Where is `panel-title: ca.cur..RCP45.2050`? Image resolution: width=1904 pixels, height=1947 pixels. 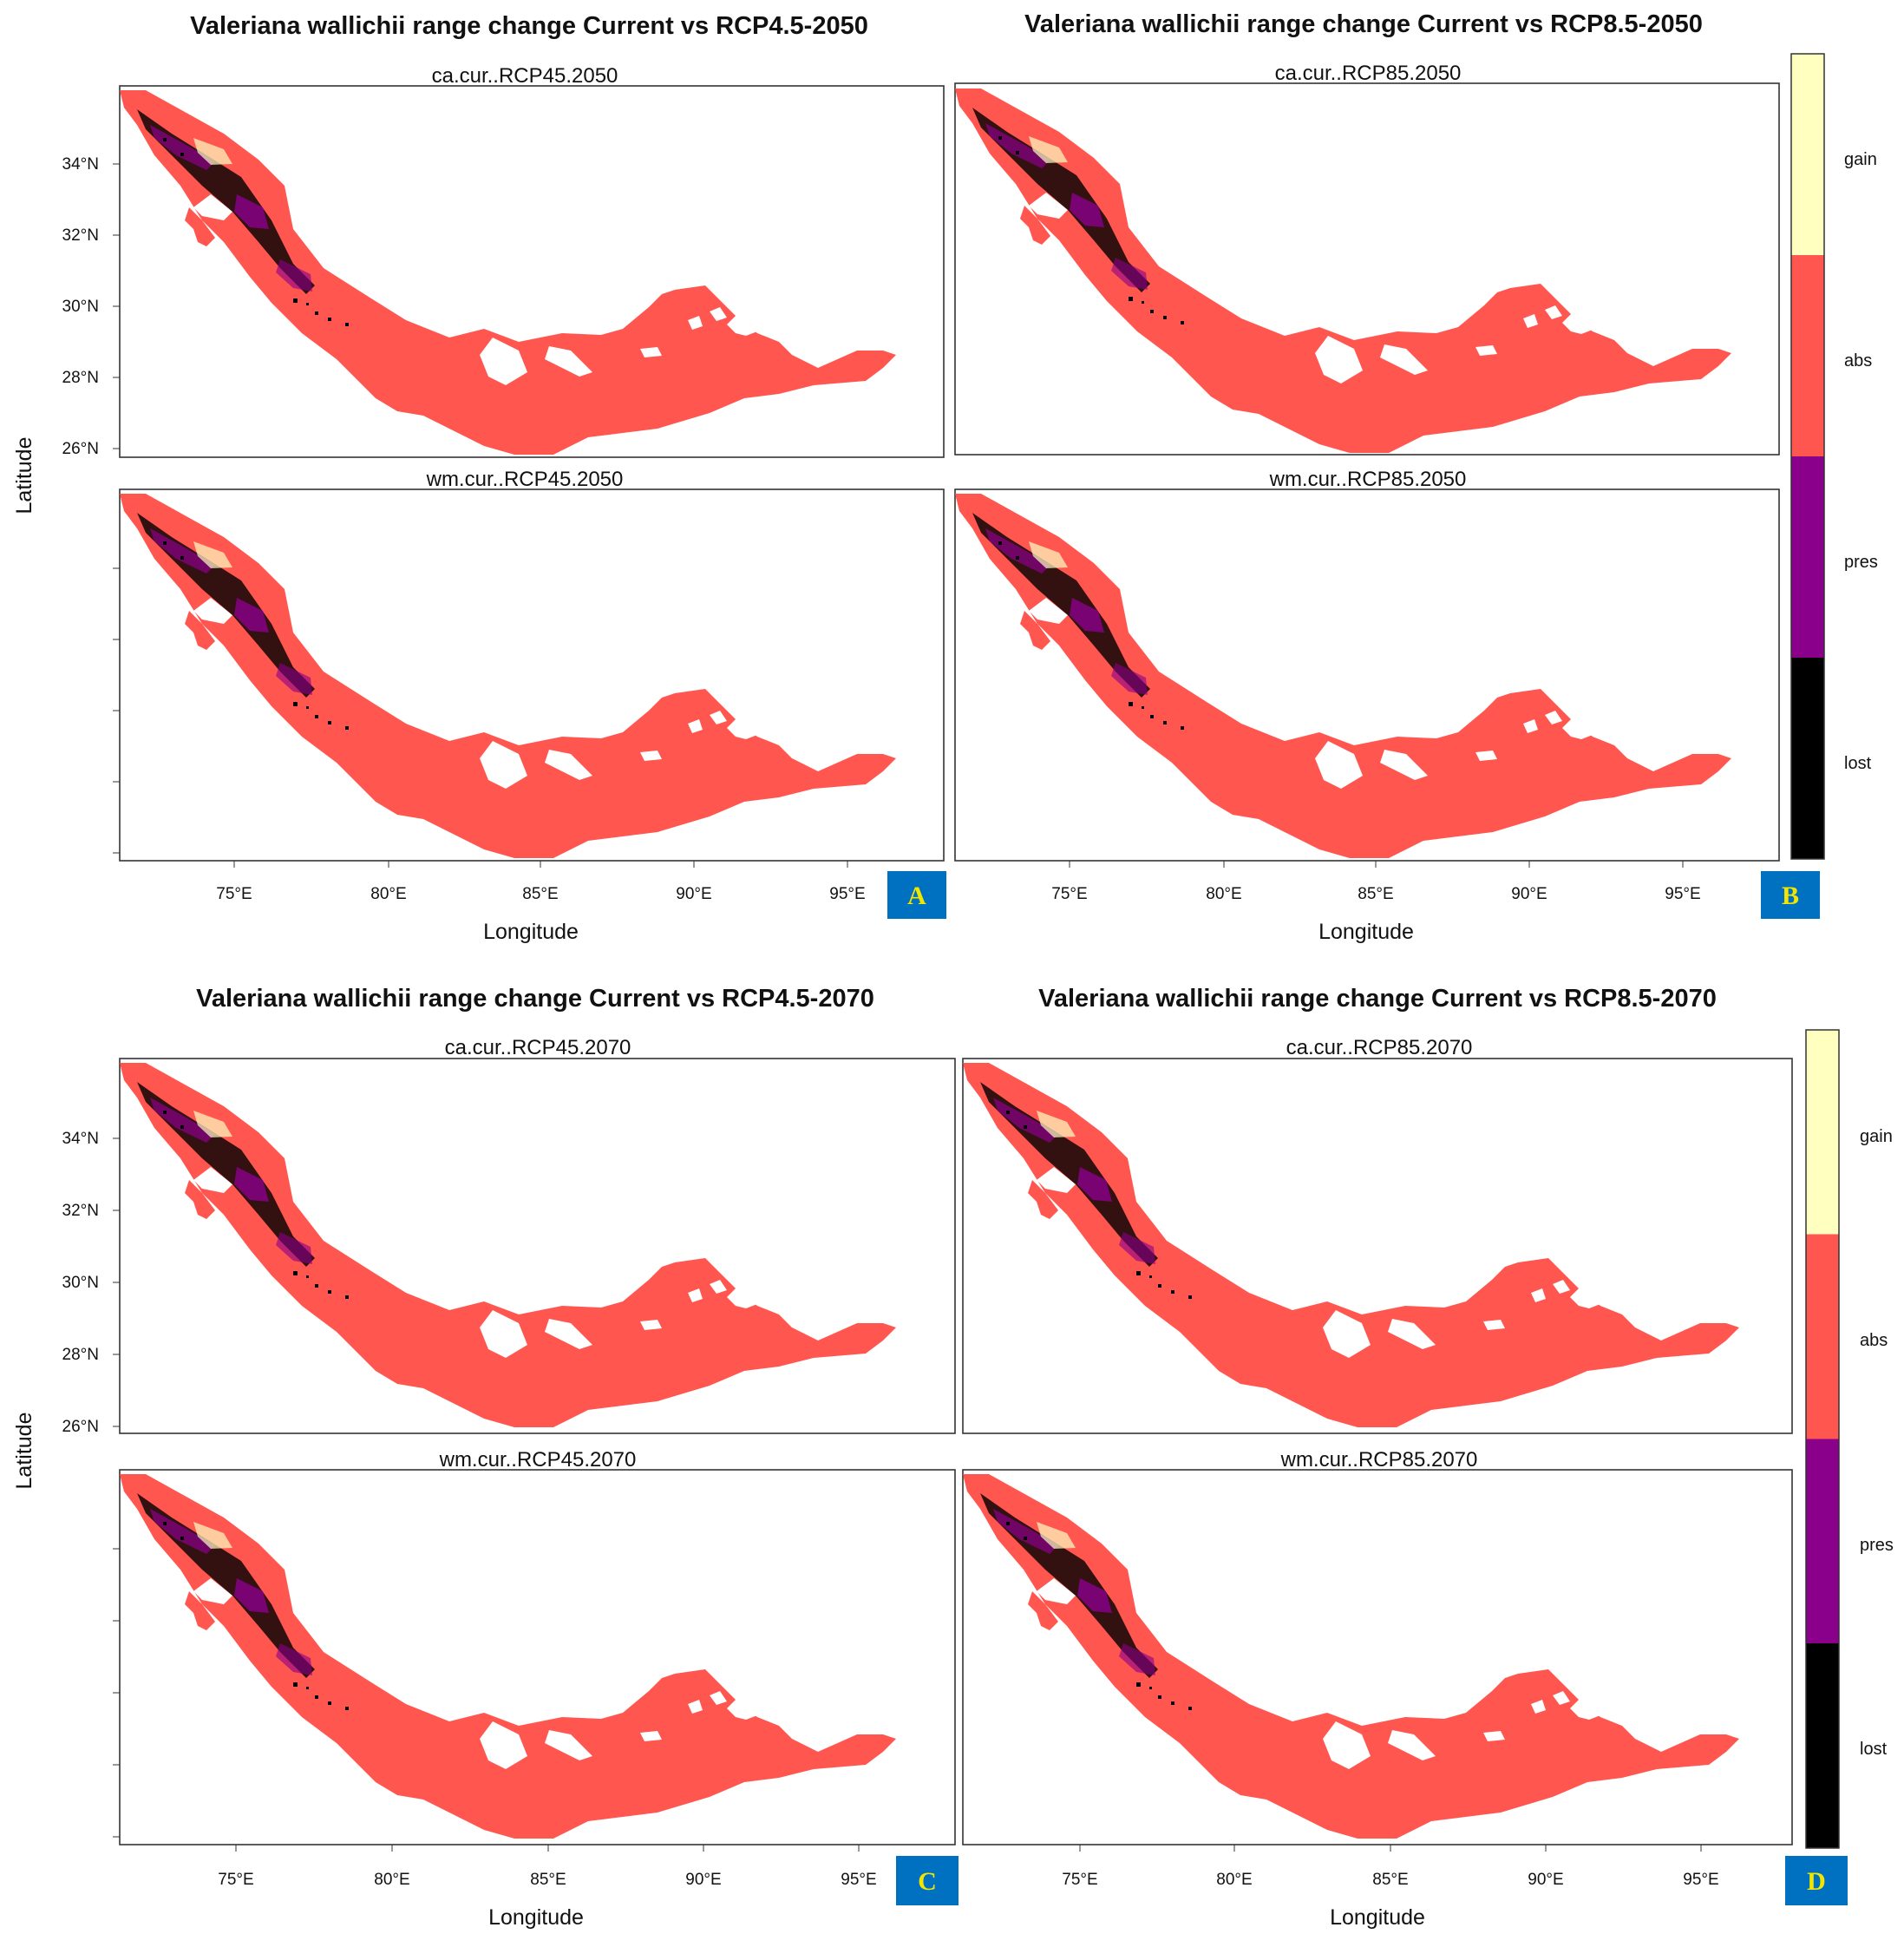
panel-title: ca.cur..RCP45.2050 is located at coordinates (525, 76).